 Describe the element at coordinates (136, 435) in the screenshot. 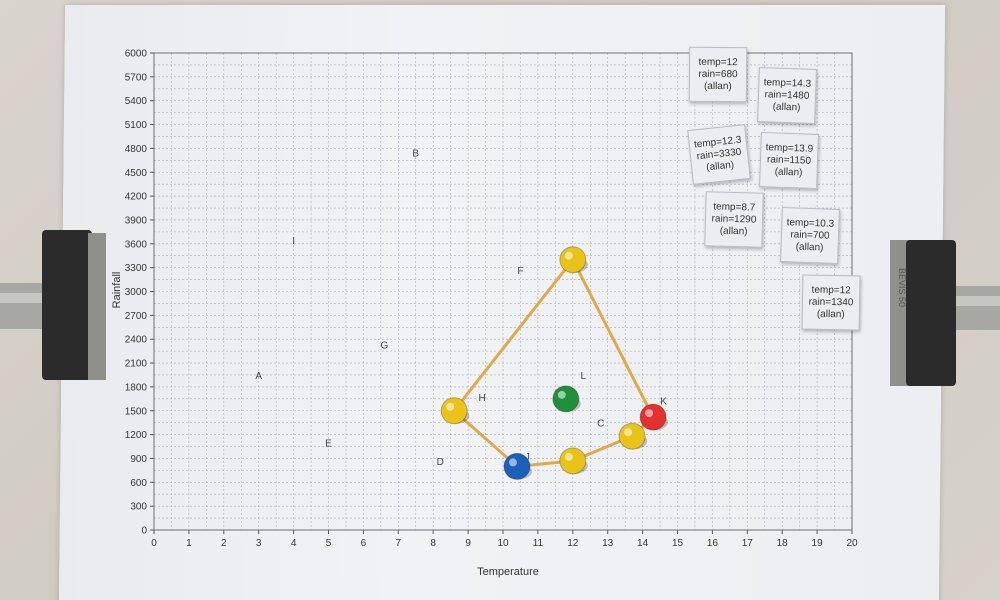

I see `y-tick-label: 1200` at that location.